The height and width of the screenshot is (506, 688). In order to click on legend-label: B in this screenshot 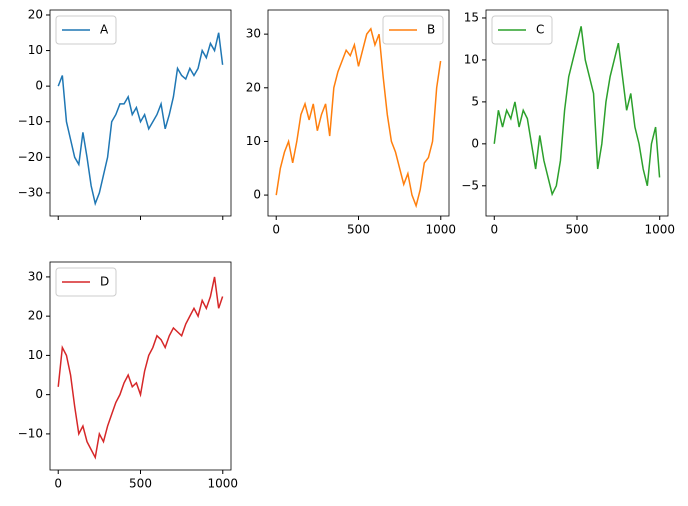, I will do `click(431, 30)`.